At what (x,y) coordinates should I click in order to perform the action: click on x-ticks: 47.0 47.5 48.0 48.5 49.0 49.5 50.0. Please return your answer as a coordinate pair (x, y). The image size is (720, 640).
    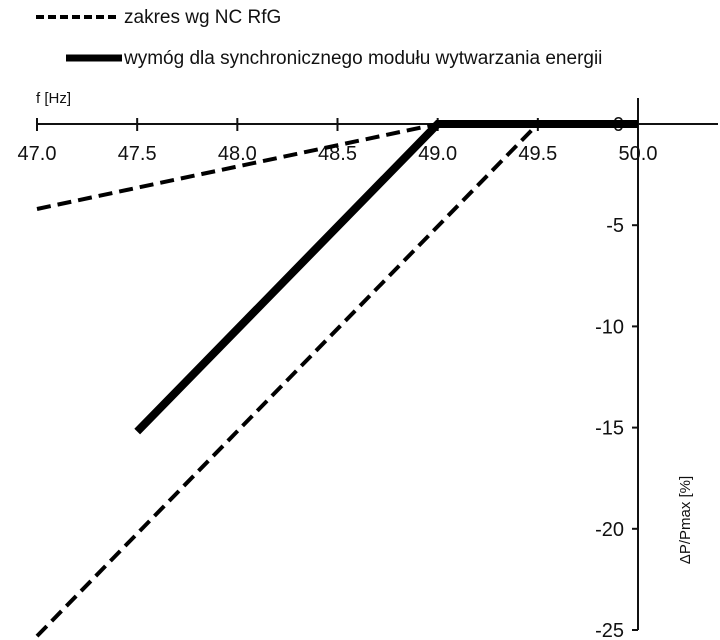
    Looking at the image, I should click on (338, 141).